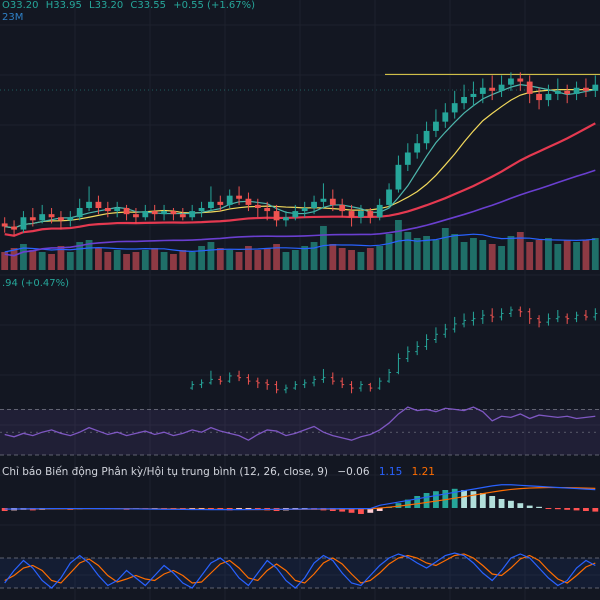 This screenshot has width=600, height=600. I want to click on ohlc-open: O33.20, so click(20, 5).